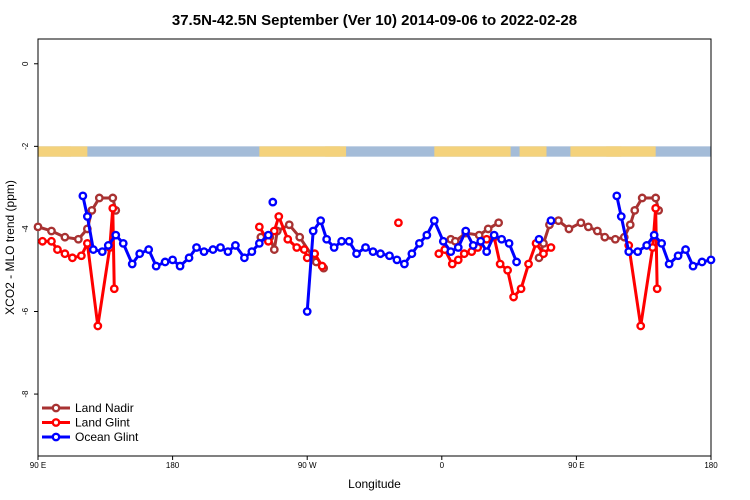 This screenshot has height=500, width=750. Describe the element at coordinates (25, 394) in the screenshot. I see `y-tick-label: -8` at that location.